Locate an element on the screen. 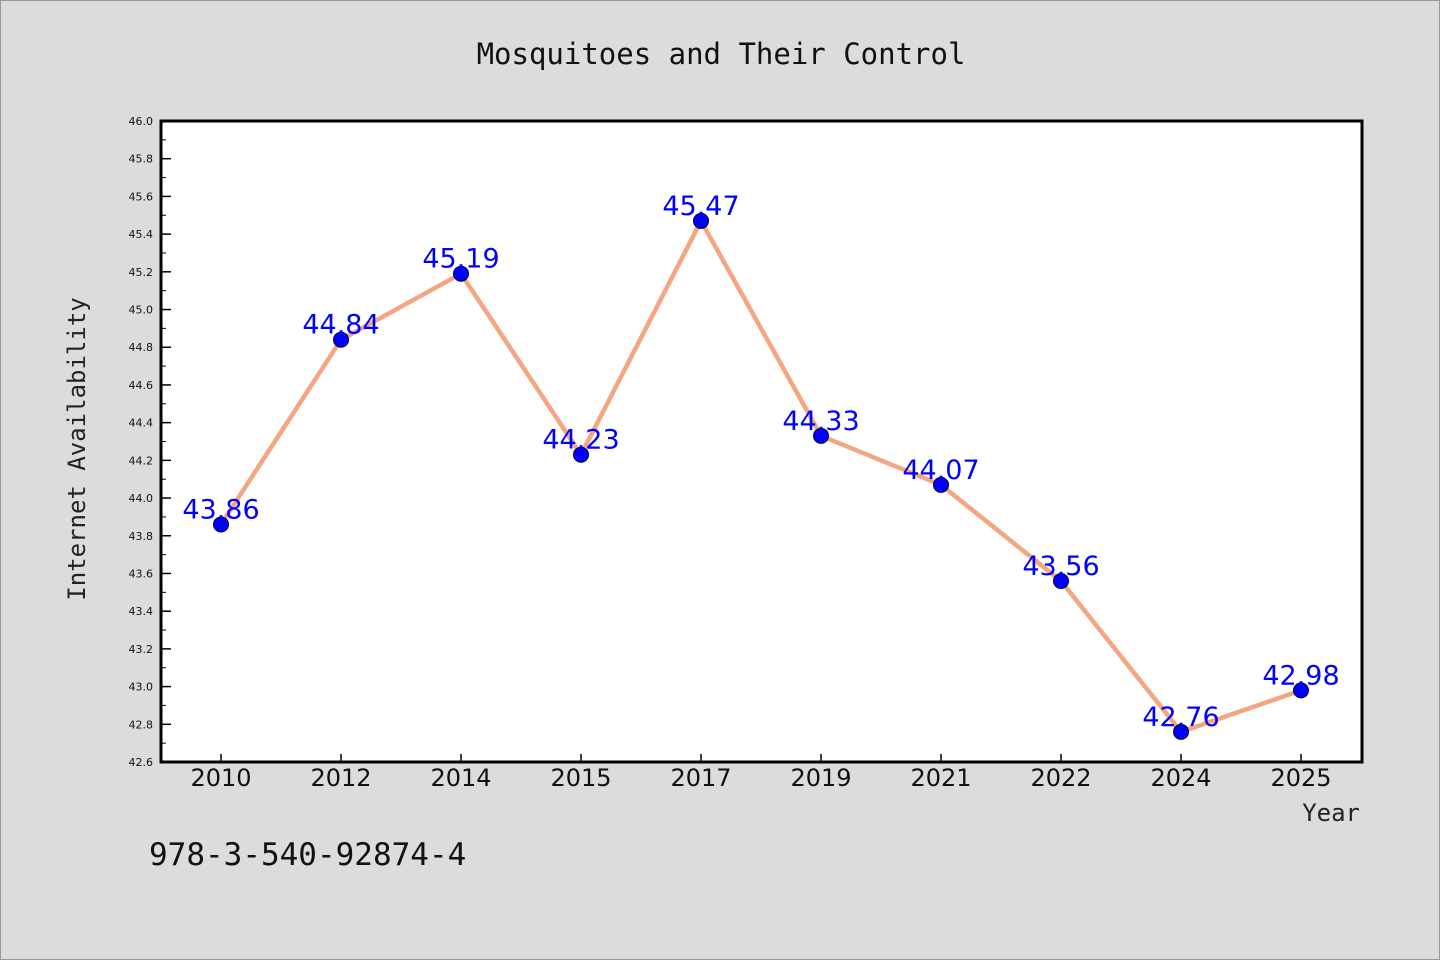  x-tick-label: 2015 is located at coordinates (580, 778).